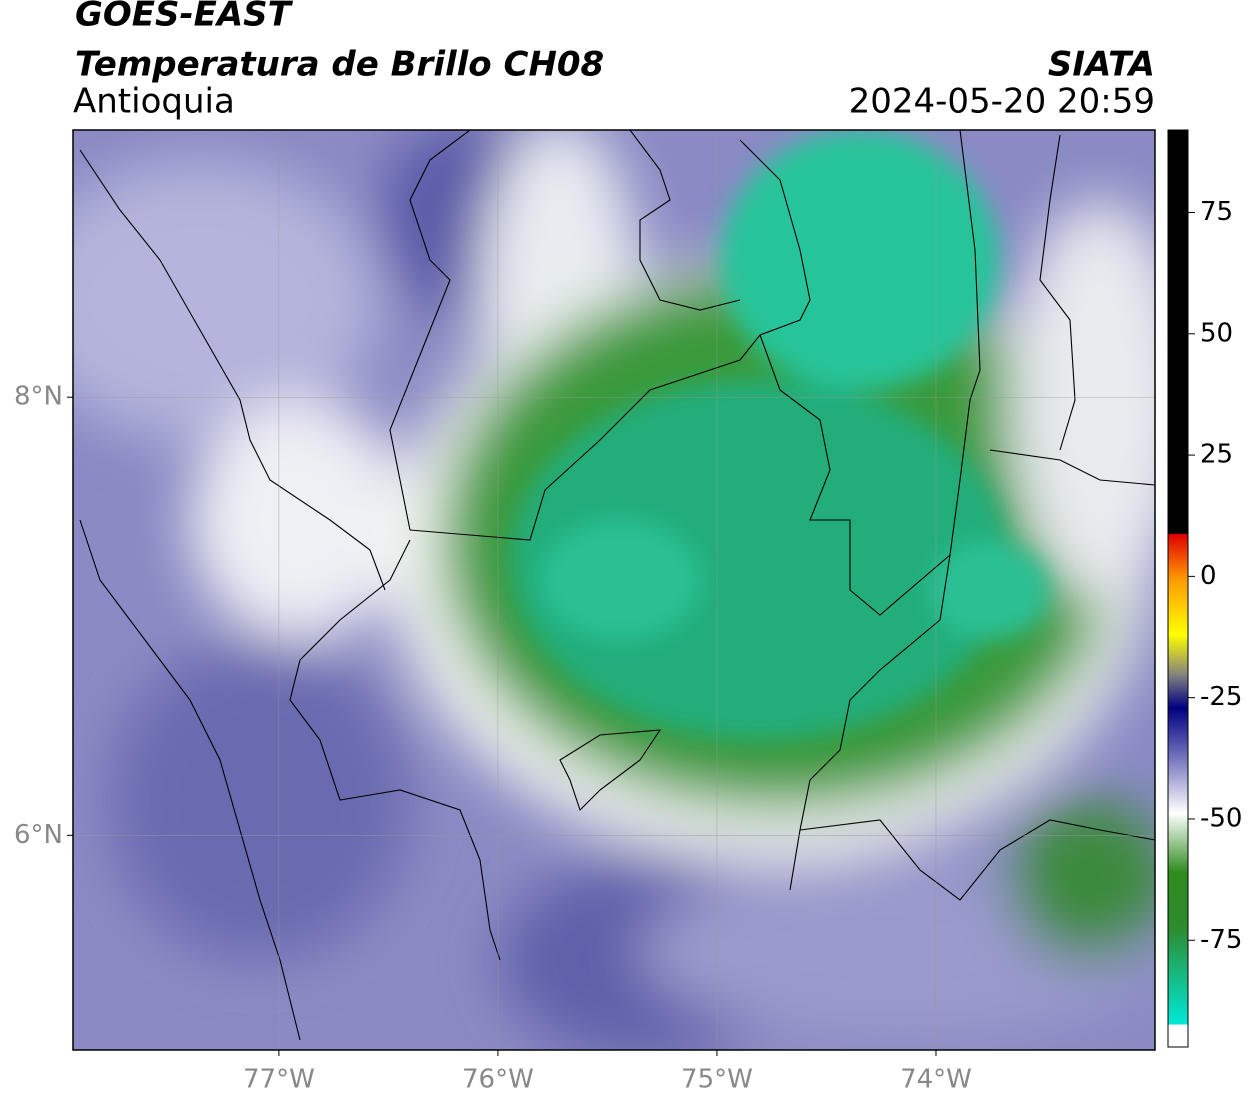 Image resolution: width=1252 pixels, height=1103 pixels. Describe the element at coordinates (1221, 818) in the screenshot. I see `colorbar-label: -50` at that location.